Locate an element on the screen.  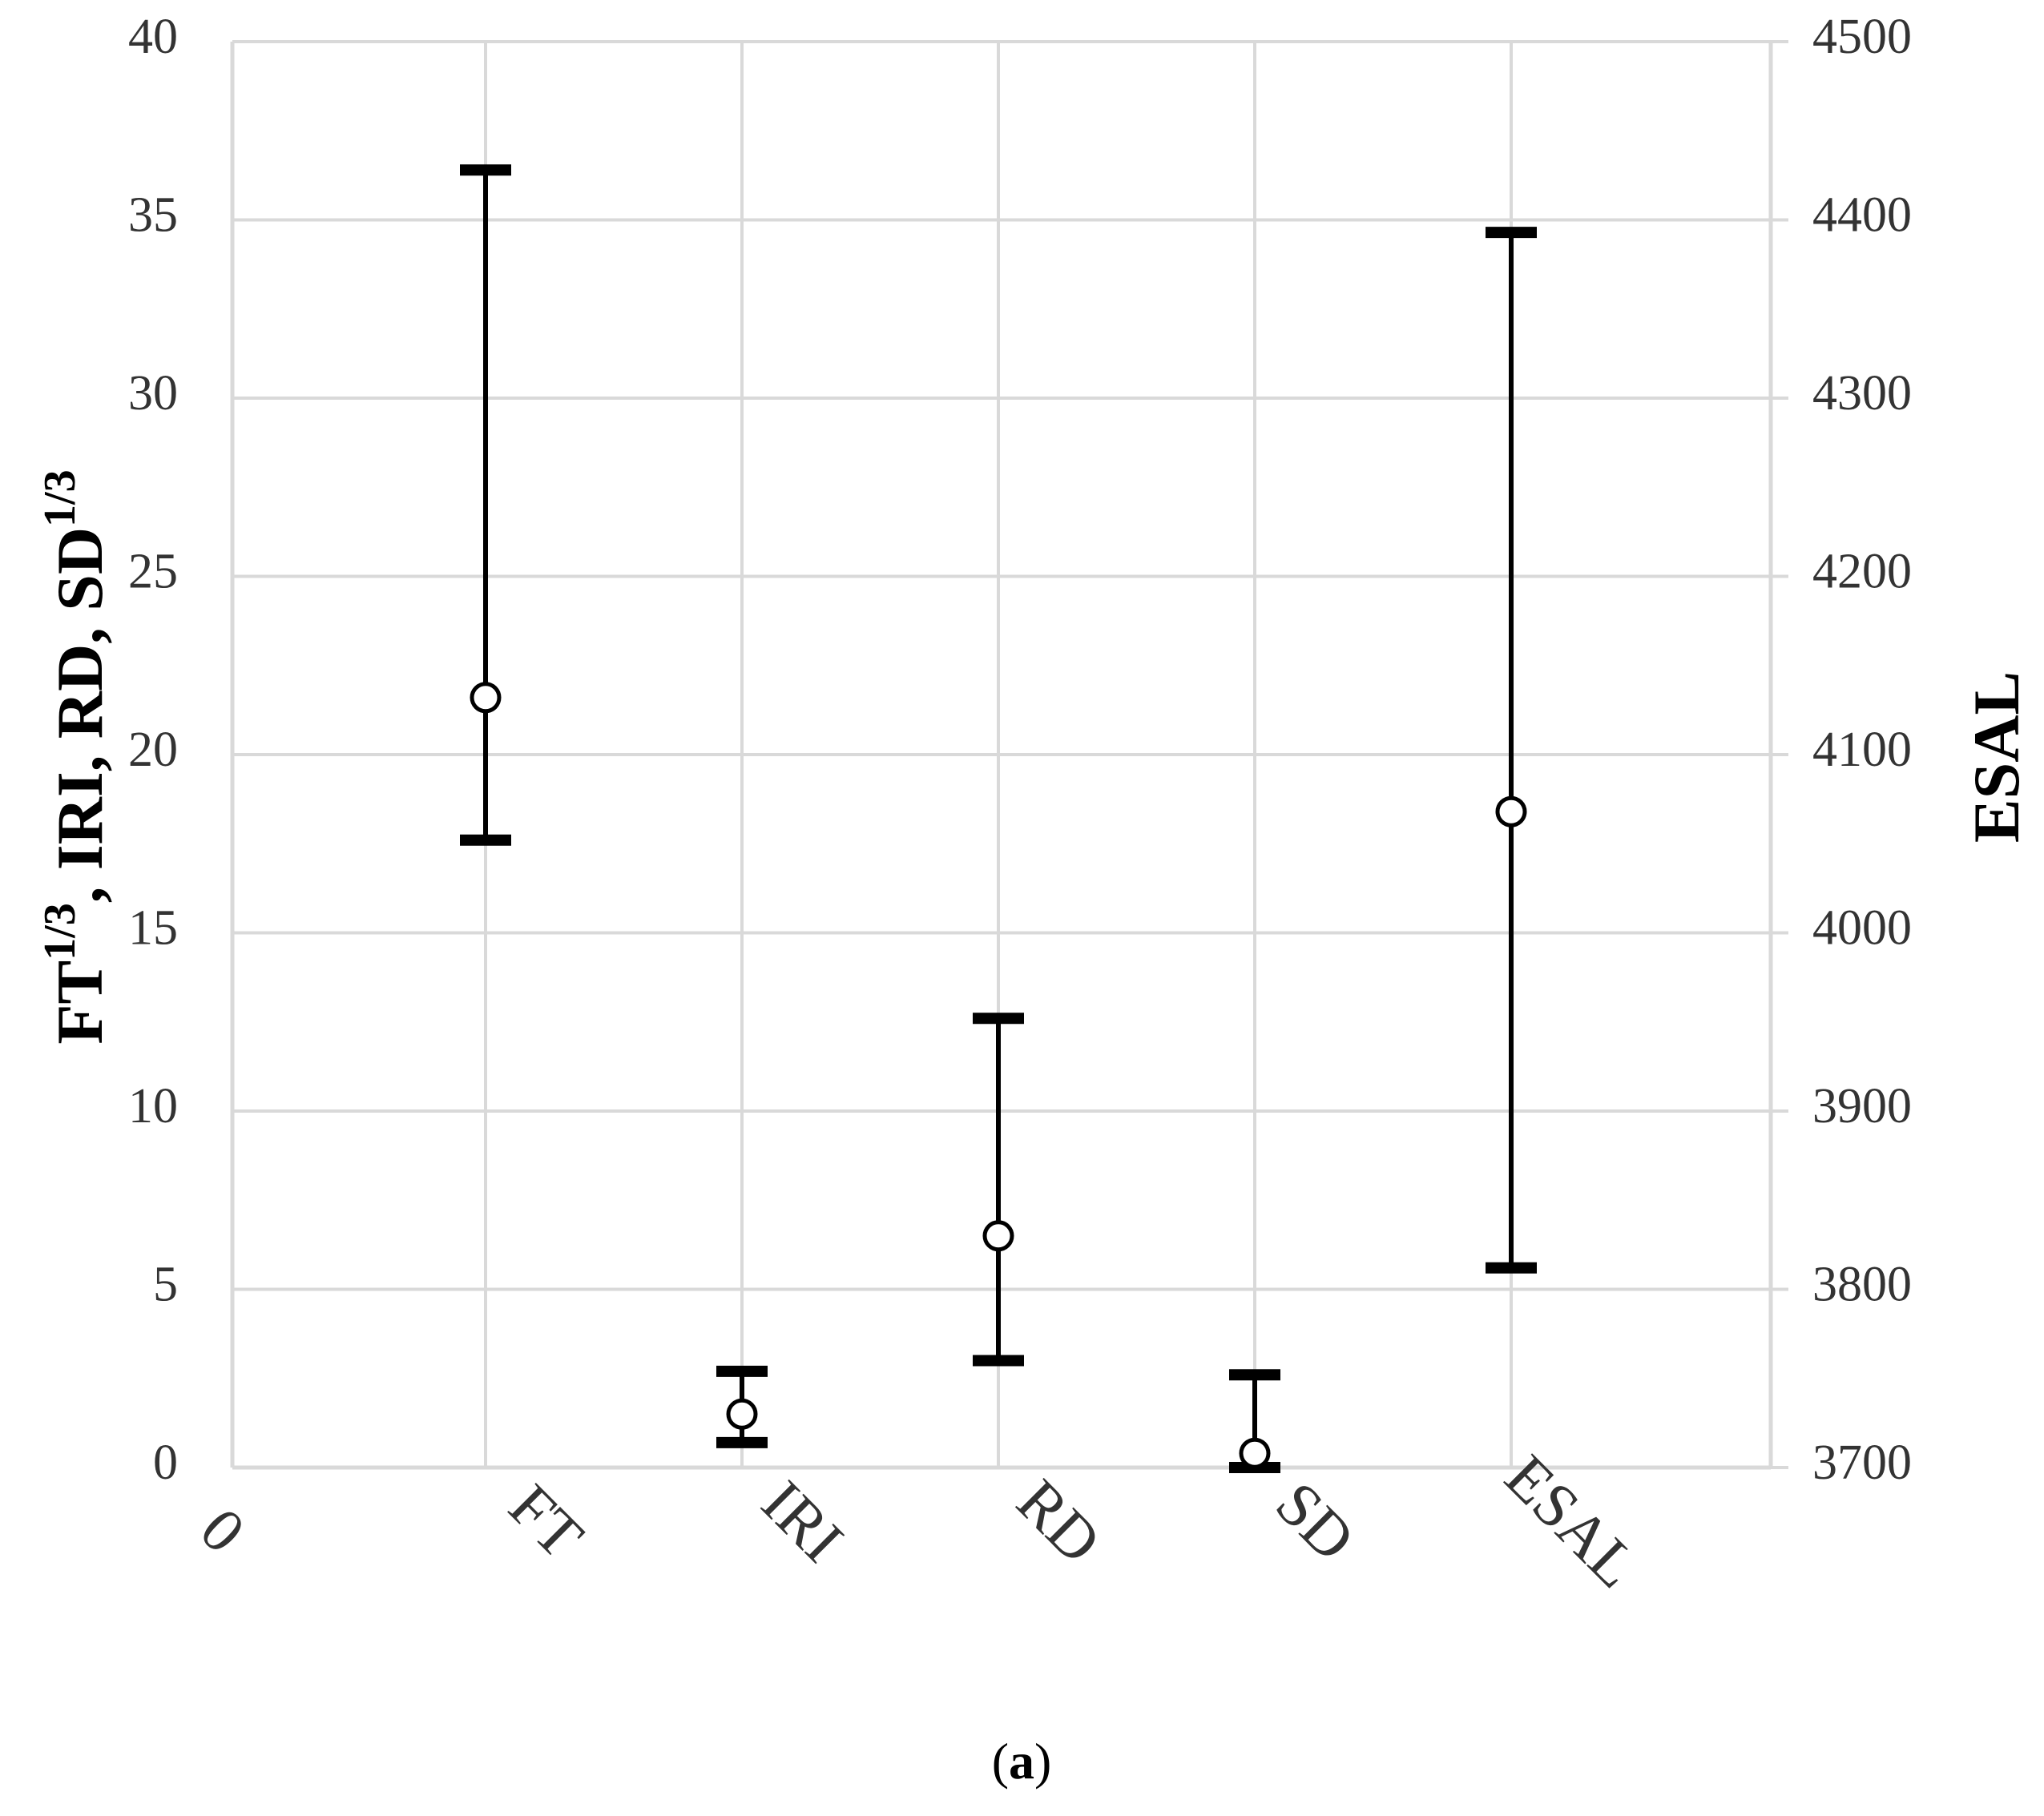
right-axis-ticks: 3700 3800 3900 4000 4100 4200 4300 4400 4500 is located at coordinates (1862, 750).